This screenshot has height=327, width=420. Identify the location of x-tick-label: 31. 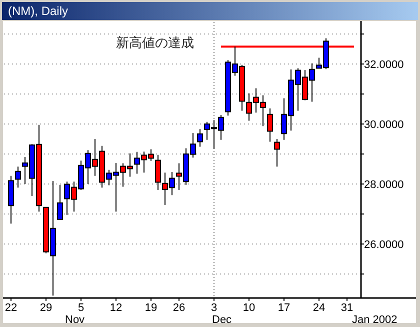
(347, 308).